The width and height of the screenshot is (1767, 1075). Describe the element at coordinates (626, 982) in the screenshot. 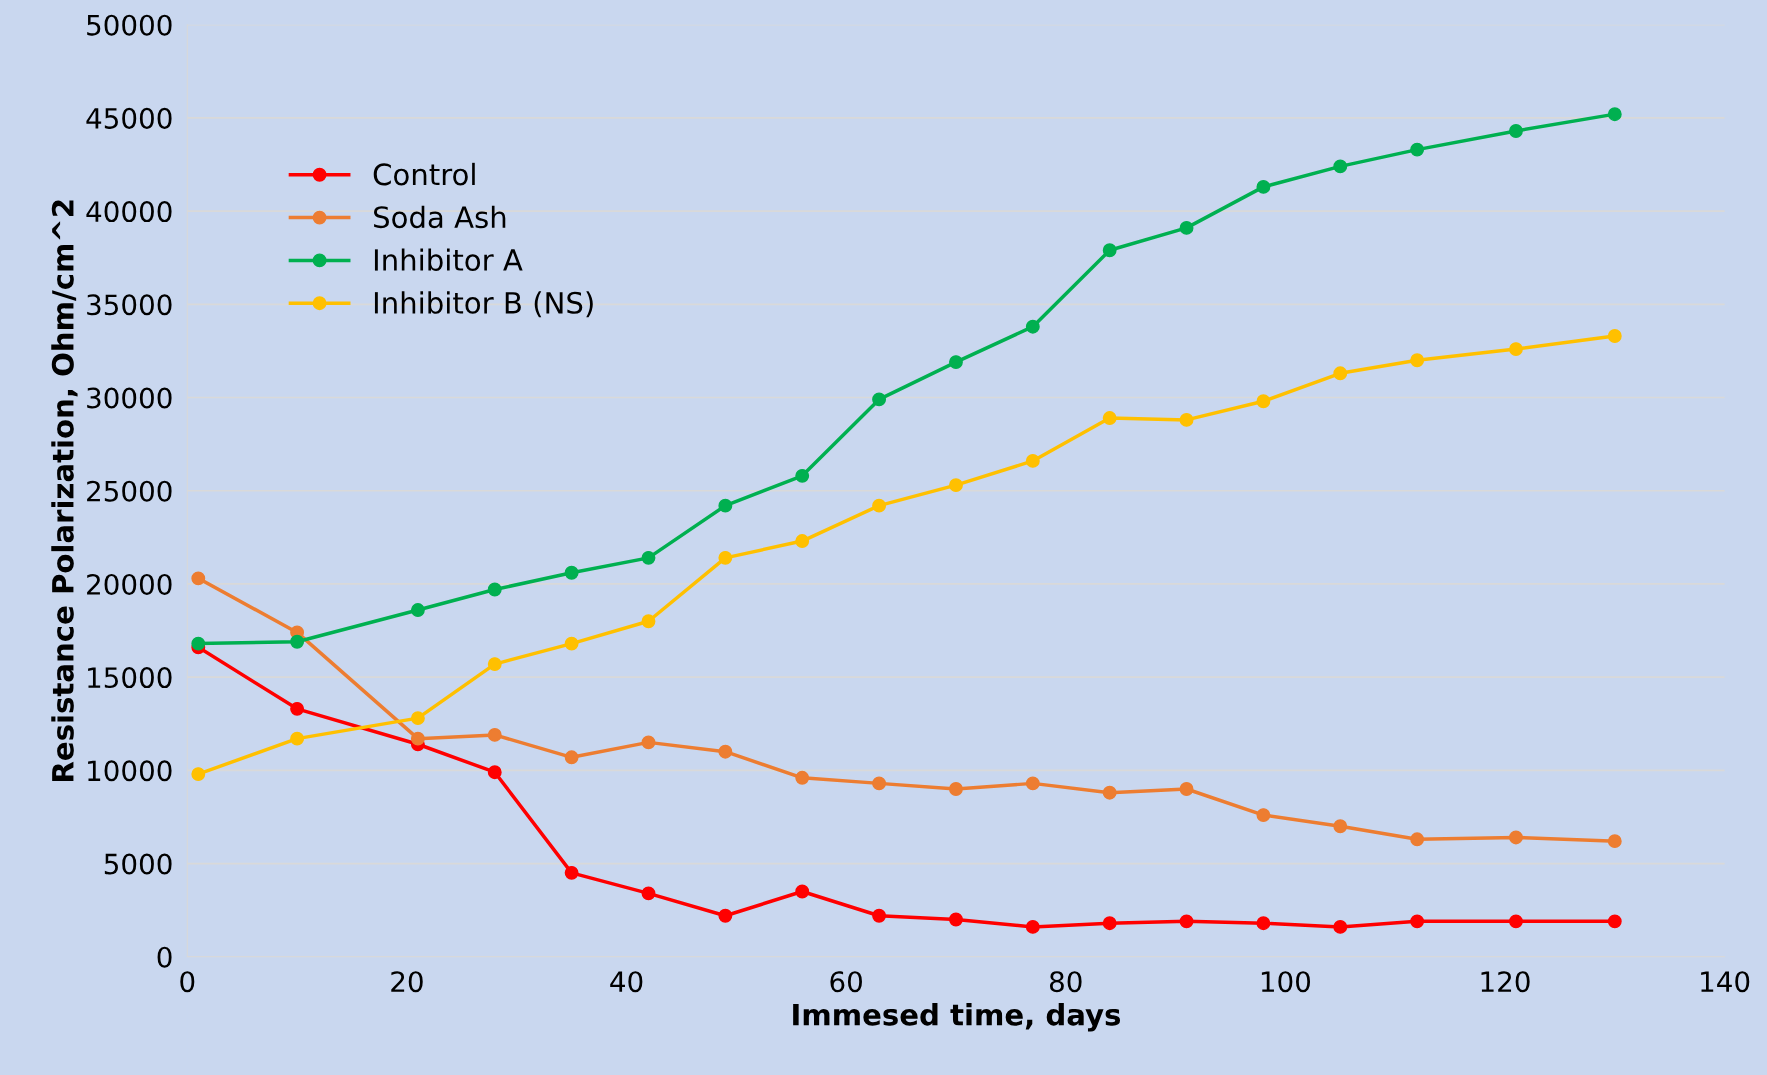

I see `x-tick-label: 40` at that location.